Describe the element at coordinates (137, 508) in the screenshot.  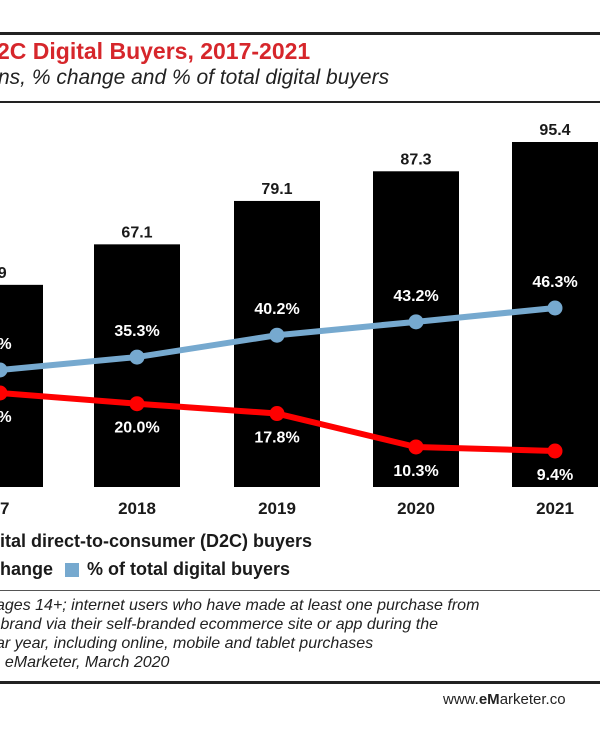
I see `x-tick-label: 2018` at that location.